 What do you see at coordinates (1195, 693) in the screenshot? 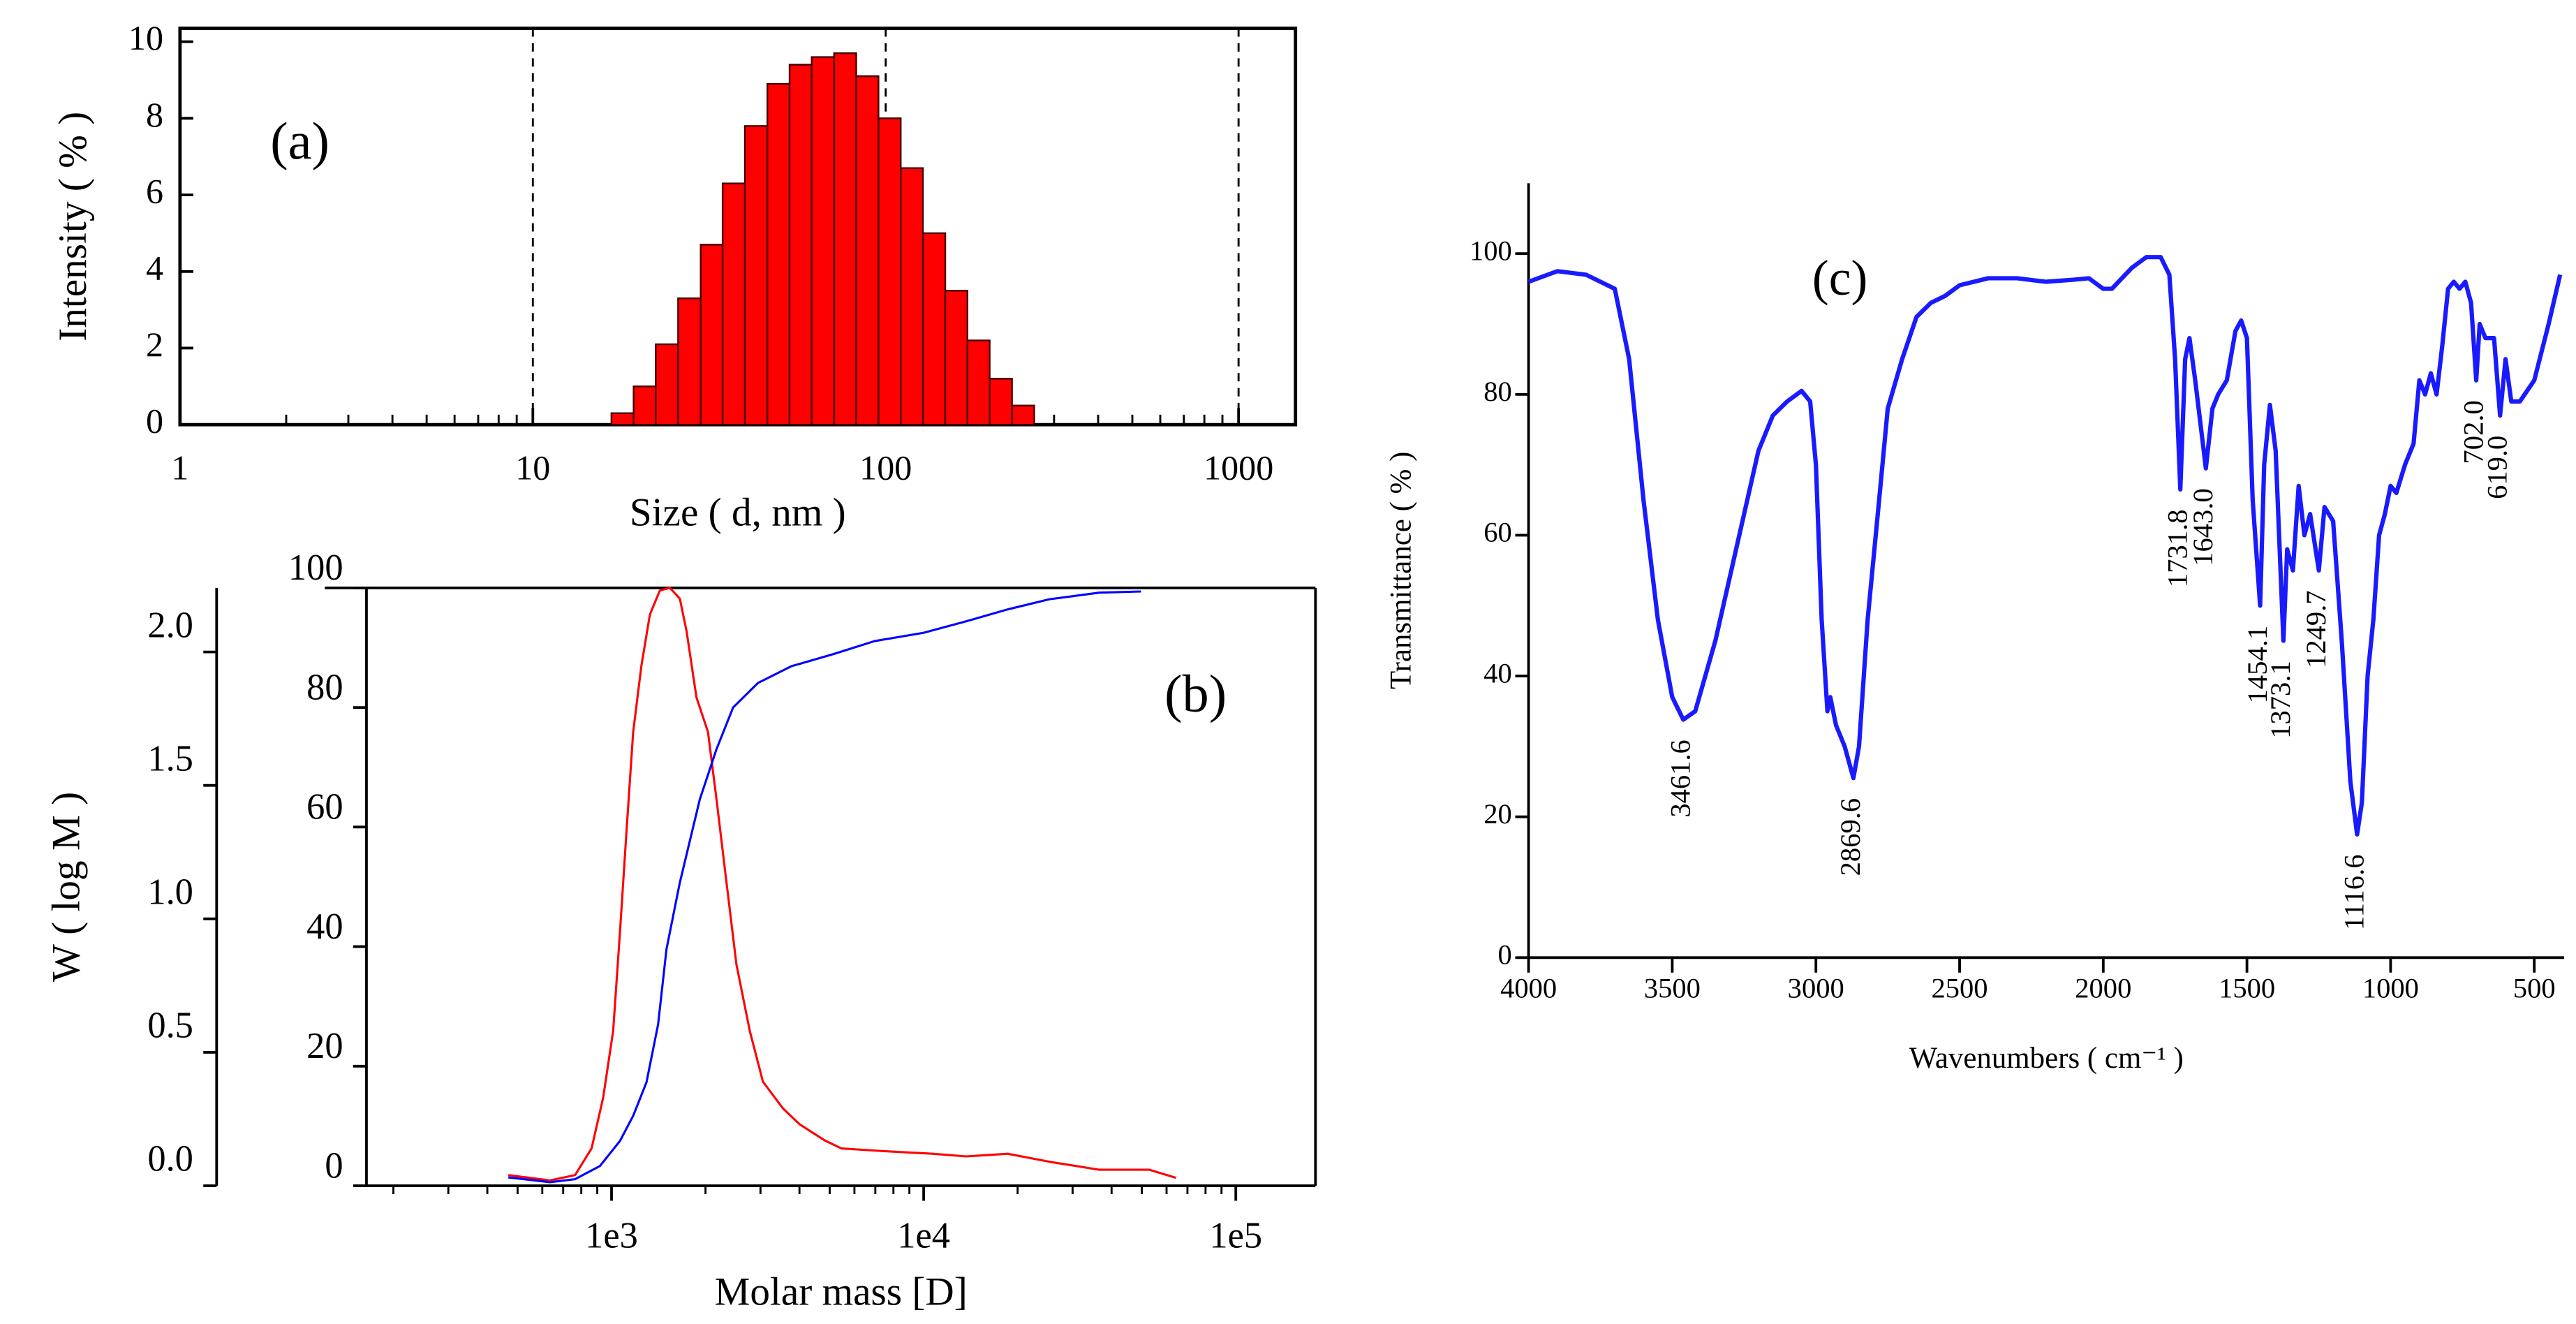
I see `panel-label: (b)` at bounding box center [1195, 693].